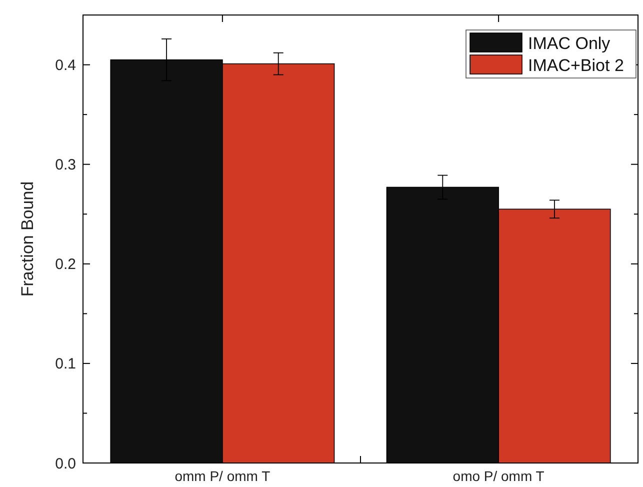 Image resolution: width=643 pixels, height=487 pixels. What do you see at coordinates (65, 364) in the screenshot?
I see `y-tick-label: 0.1` at bounding box center [65, 364].